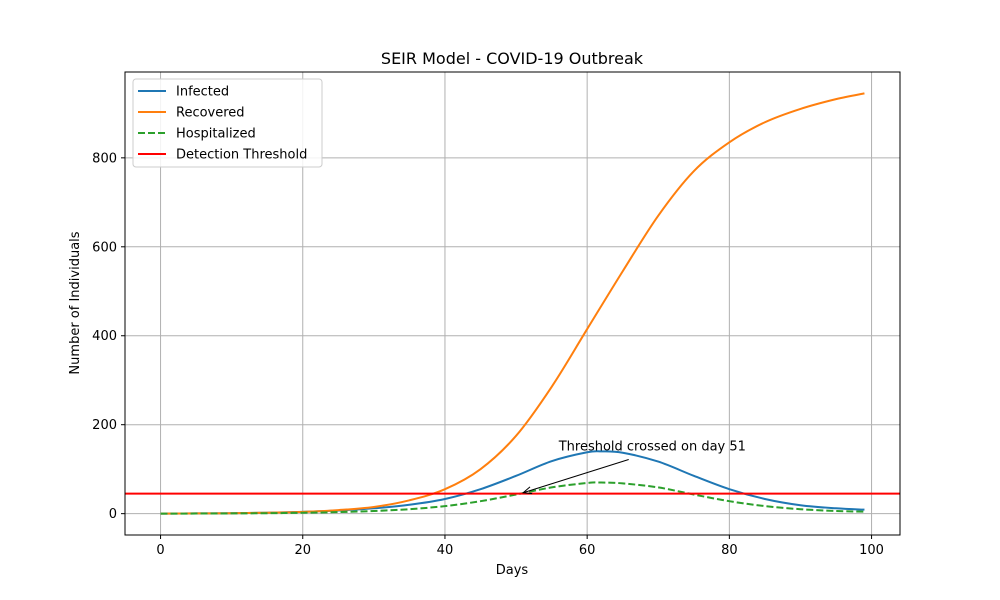  Describe the element at coordinates (202, 92) in the screenshot. I see `legend-label-infected: Infected` at that location.